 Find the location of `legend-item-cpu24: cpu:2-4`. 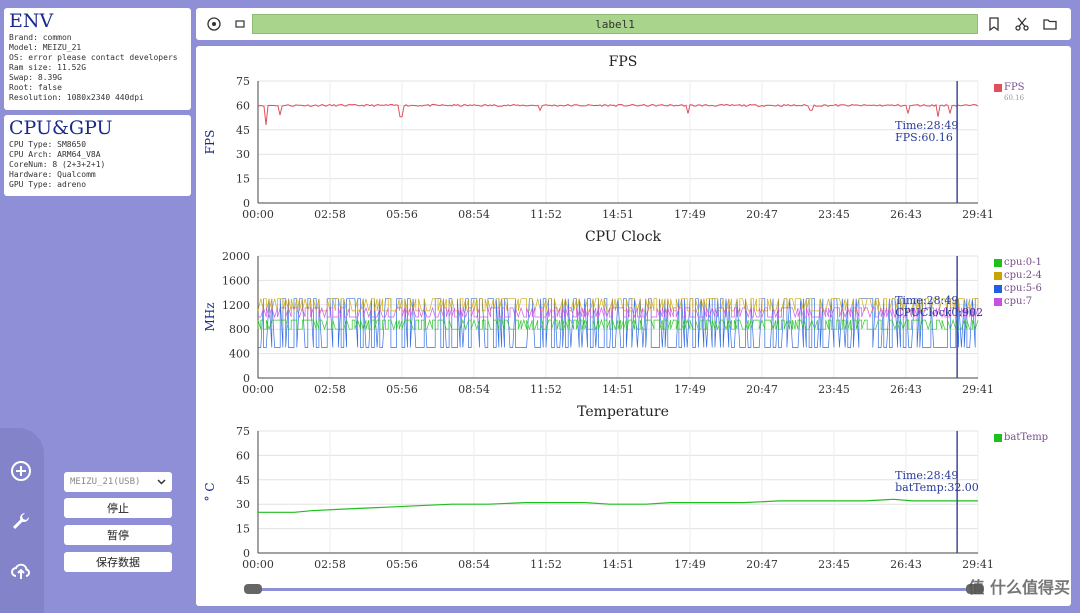

legend-item-cpu24: cpu:2-4 is located at coordinates (1018, 275).